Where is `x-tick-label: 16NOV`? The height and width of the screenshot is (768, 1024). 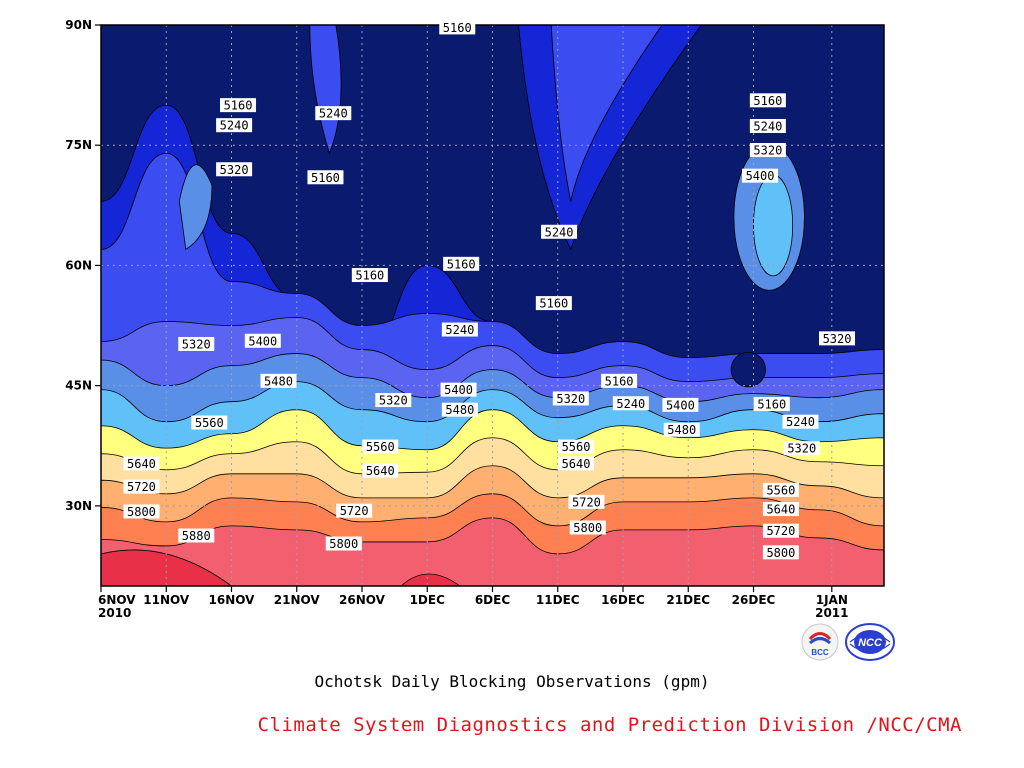
x-tick-label: 16NOV is located at coordinates (232, 600).